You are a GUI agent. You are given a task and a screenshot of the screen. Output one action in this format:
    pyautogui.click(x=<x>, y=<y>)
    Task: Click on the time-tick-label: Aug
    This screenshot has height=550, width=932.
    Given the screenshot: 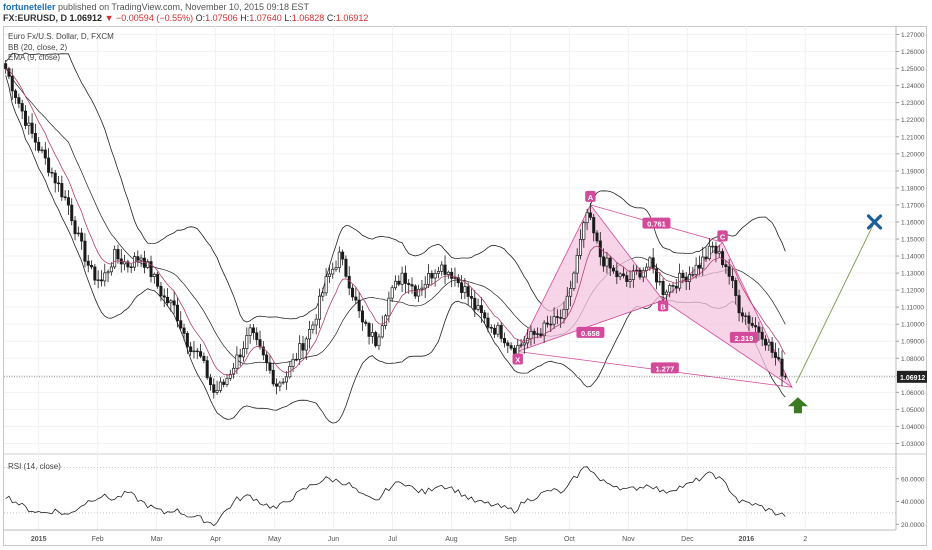 What is the action you would take?
    pyautogui.click(x=451, y=539)
    